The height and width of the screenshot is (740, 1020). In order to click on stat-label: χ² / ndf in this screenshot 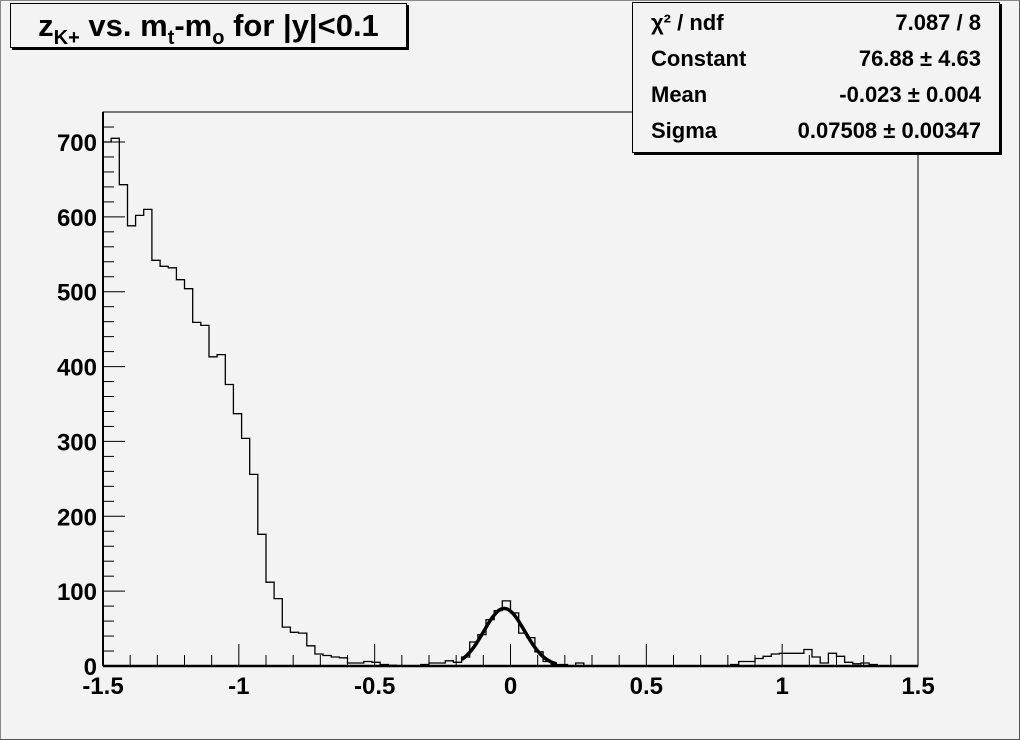, I will do `click(687, 22)`.